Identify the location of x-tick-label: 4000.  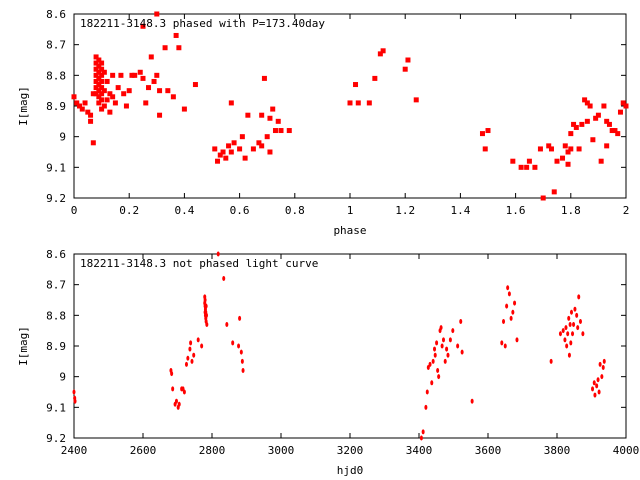
(626, 450).